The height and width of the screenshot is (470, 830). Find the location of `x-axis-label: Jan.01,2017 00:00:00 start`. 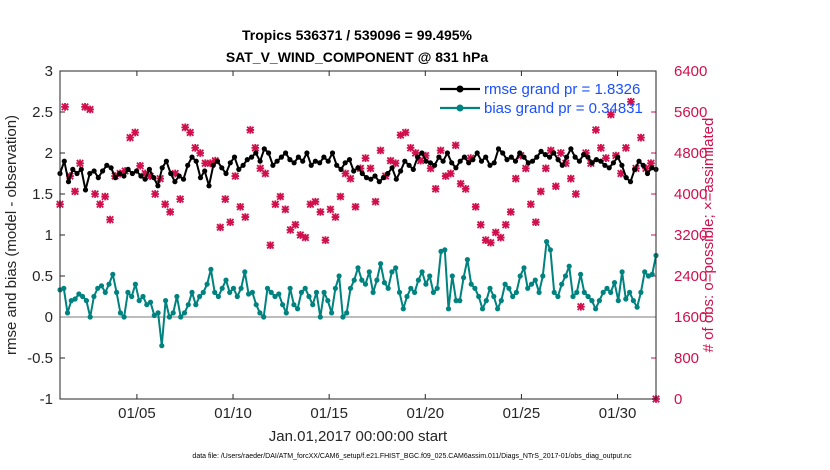

x-axis-label: Jan.01,2017 00:00:00 start is located at coordinates (358, 436).